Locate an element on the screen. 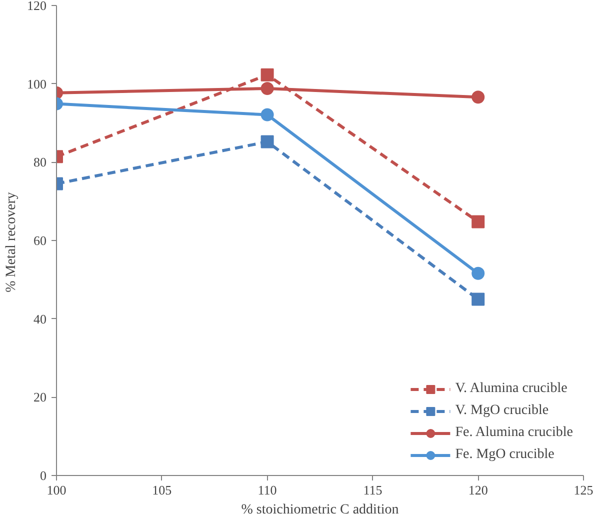 The height and width of the screenshot is (520, 603). y-axis-title: % Metal recovery is located at coordinates (11, 242).